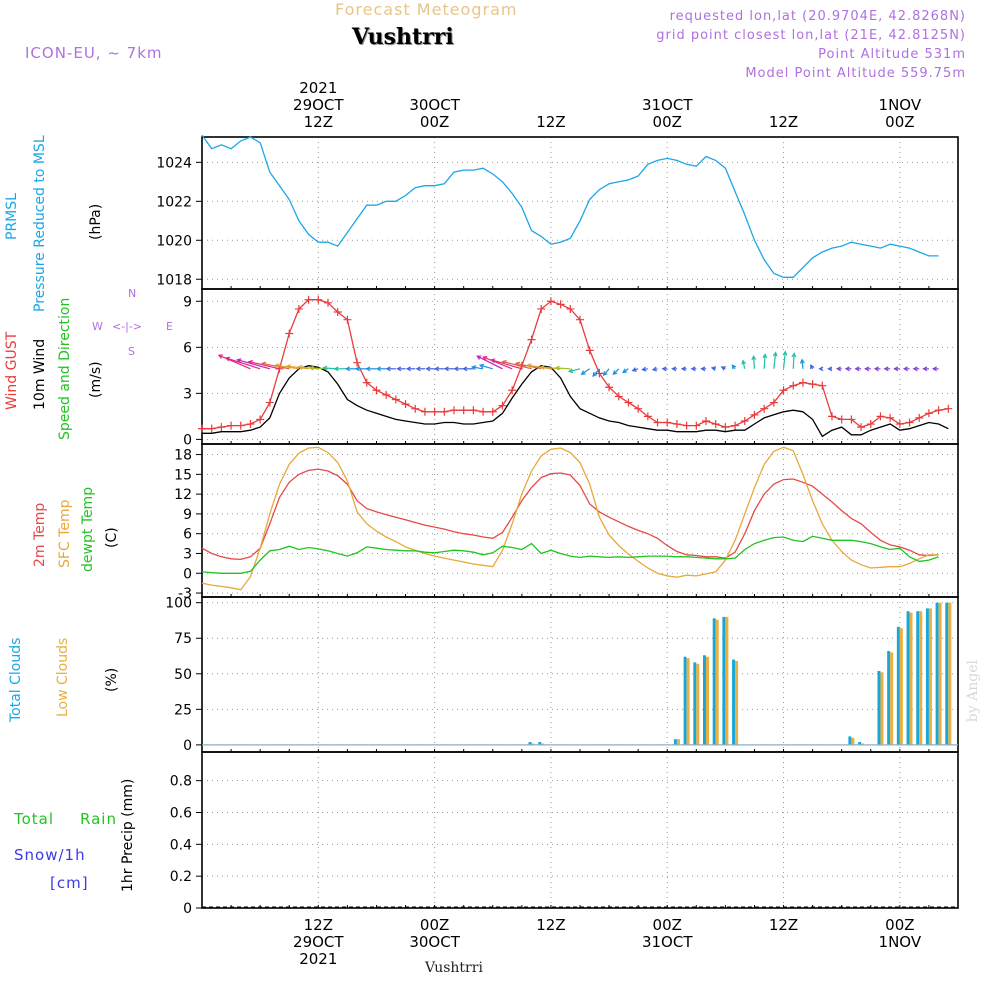  What do you see at coordinates (817, 16) in the screenshot?
I see `requested-coords: requested lon,lat (20.9704E, 42.8268N)` at bounding box center [817, 16].